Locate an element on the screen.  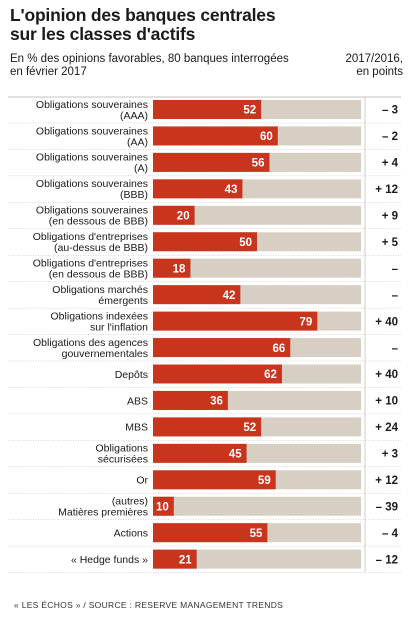
data-label: 36 is located at coordinates (216, 402).